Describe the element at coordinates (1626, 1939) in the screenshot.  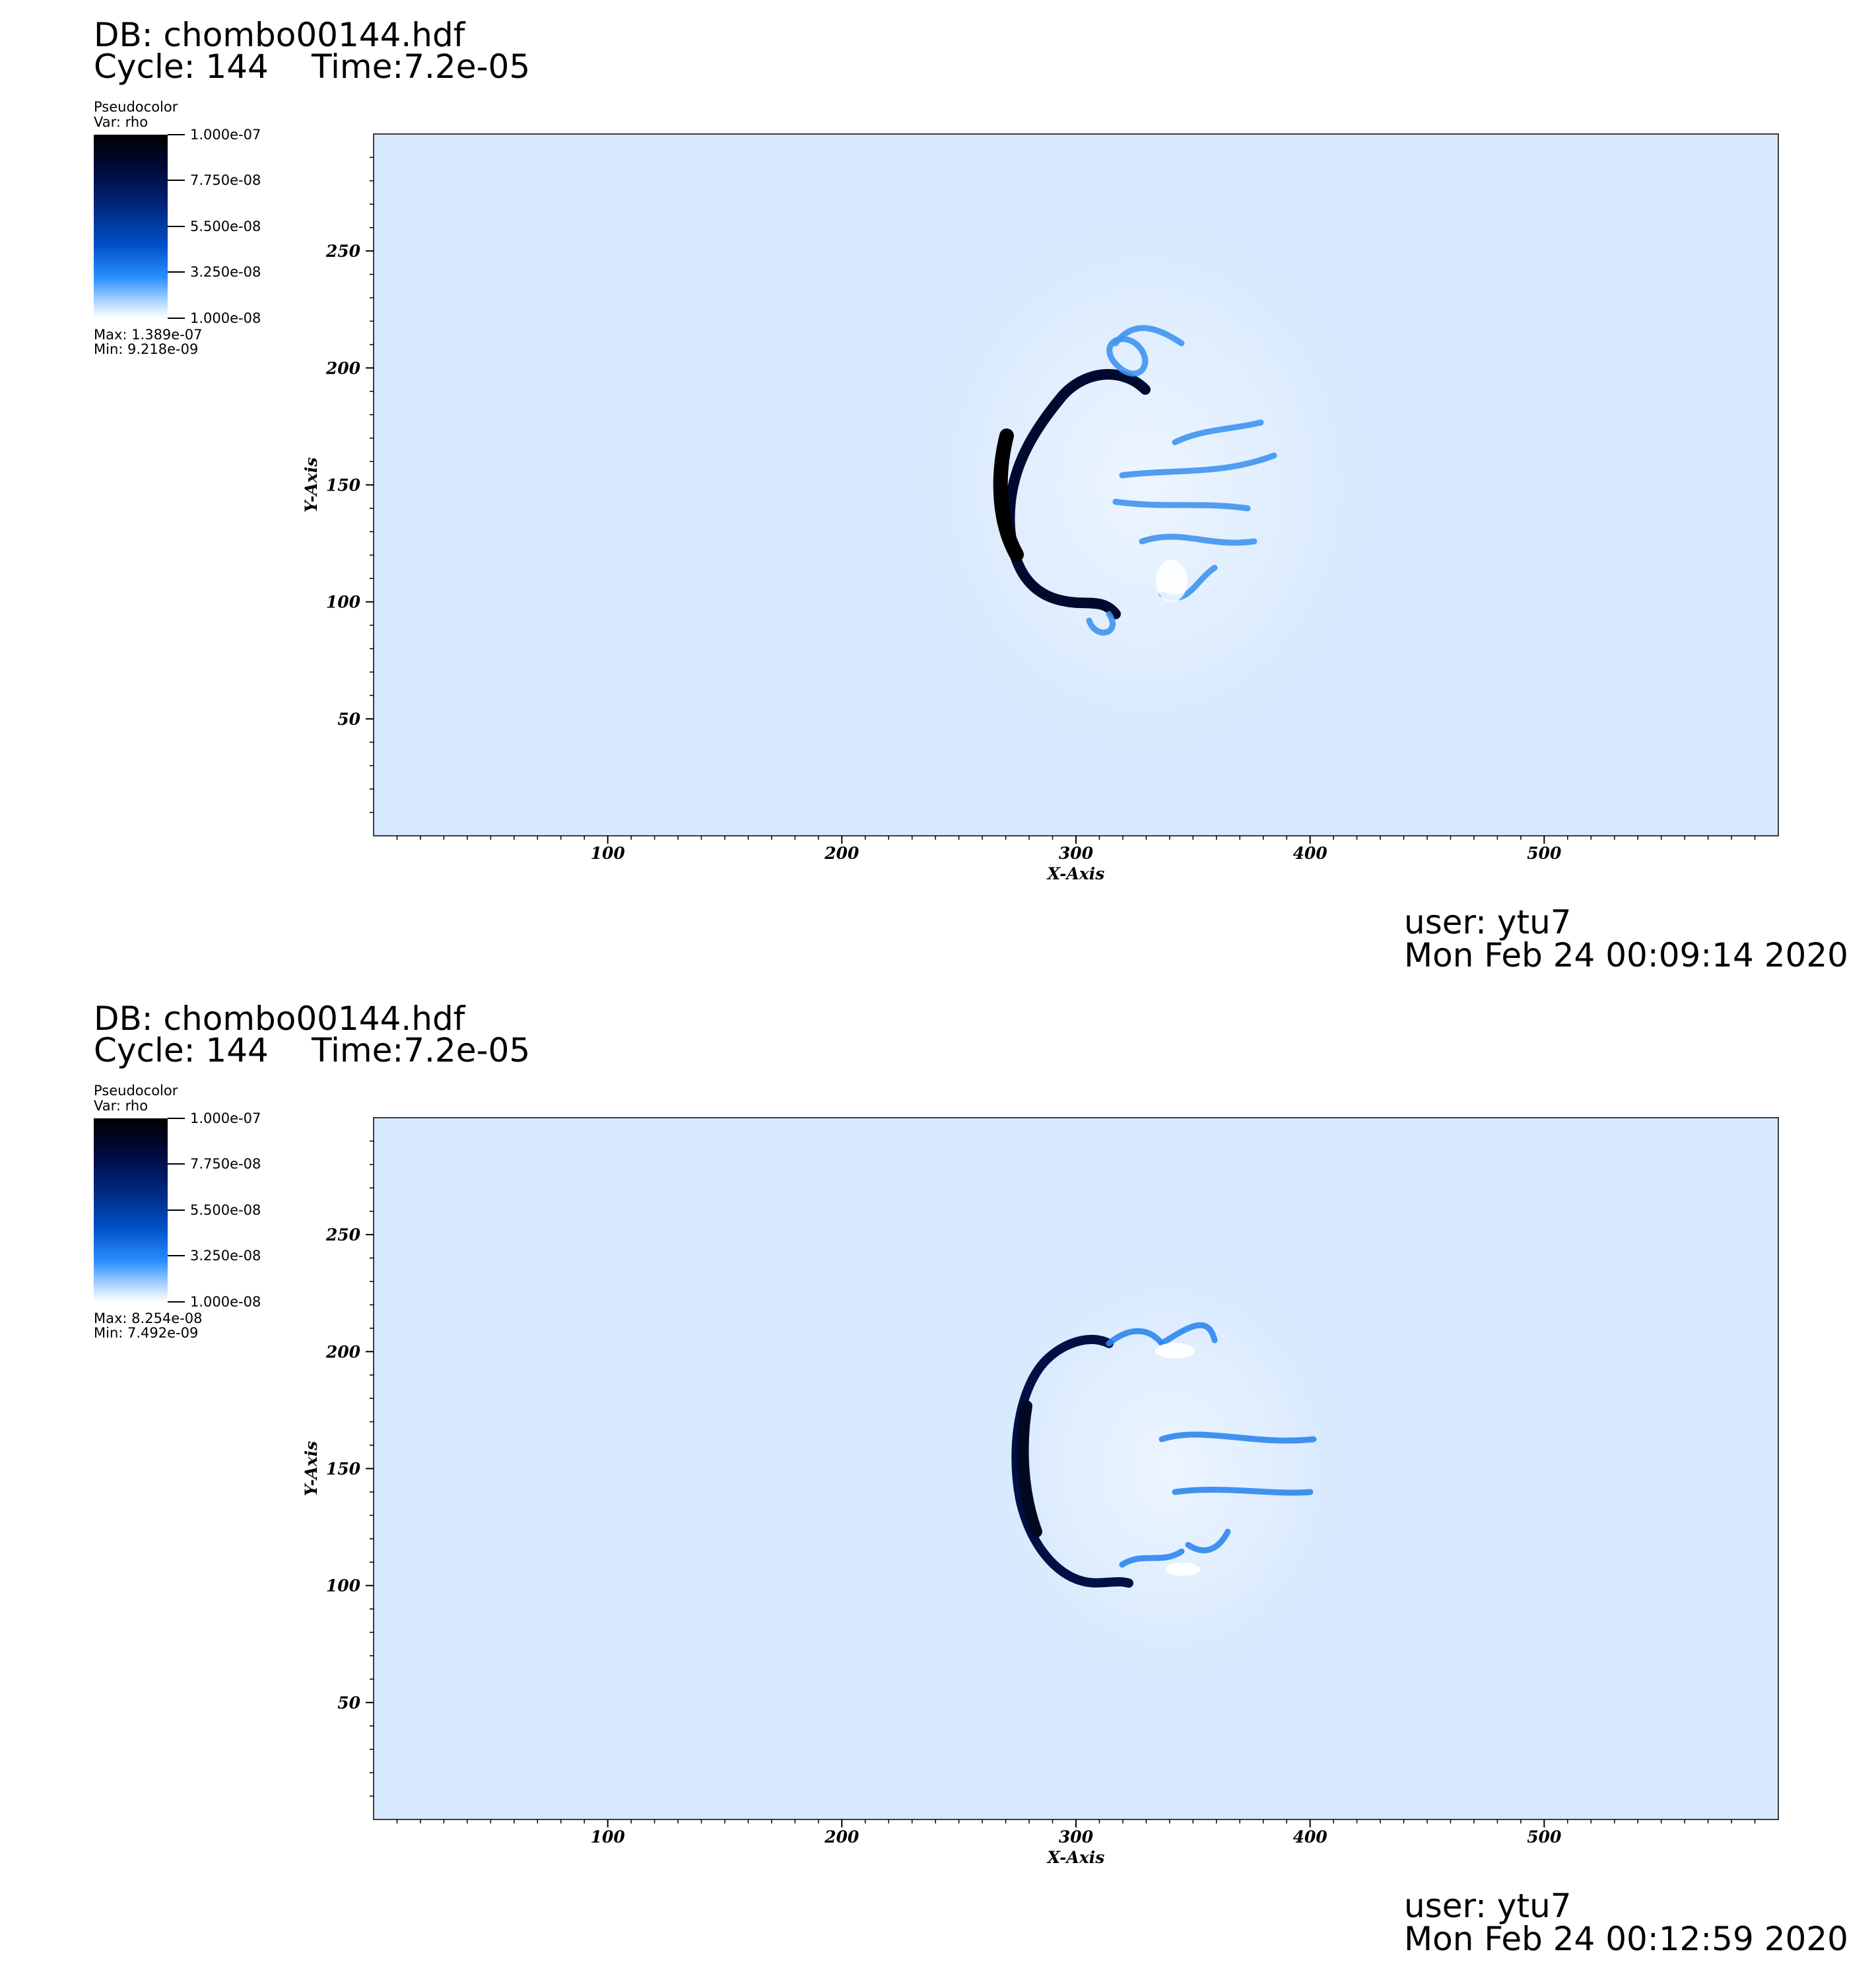
I see `date-label: Mon Feb 24 00:12:59 2020` at that location.